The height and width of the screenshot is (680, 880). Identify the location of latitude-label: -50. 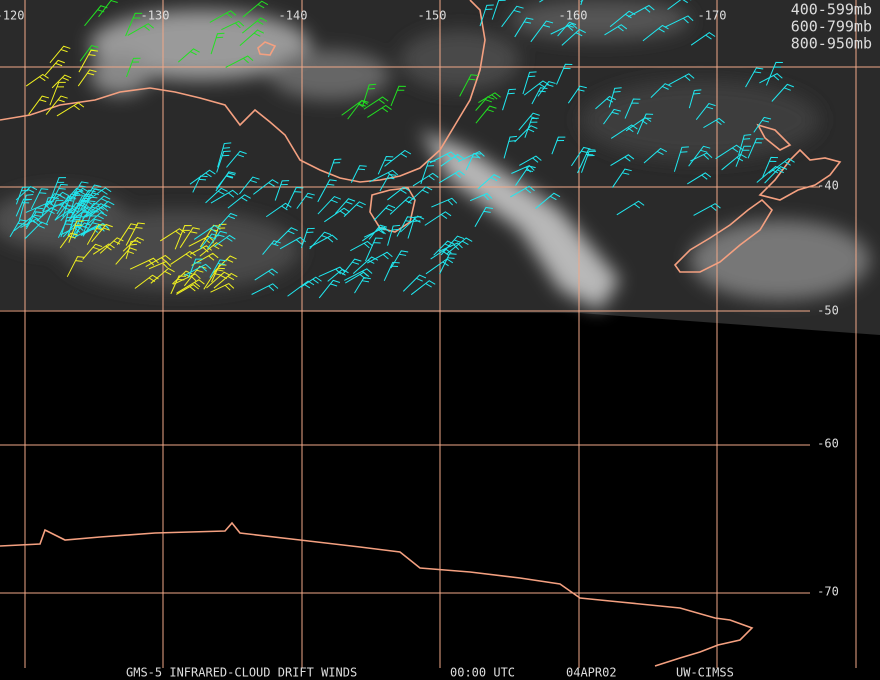
(828, 311).